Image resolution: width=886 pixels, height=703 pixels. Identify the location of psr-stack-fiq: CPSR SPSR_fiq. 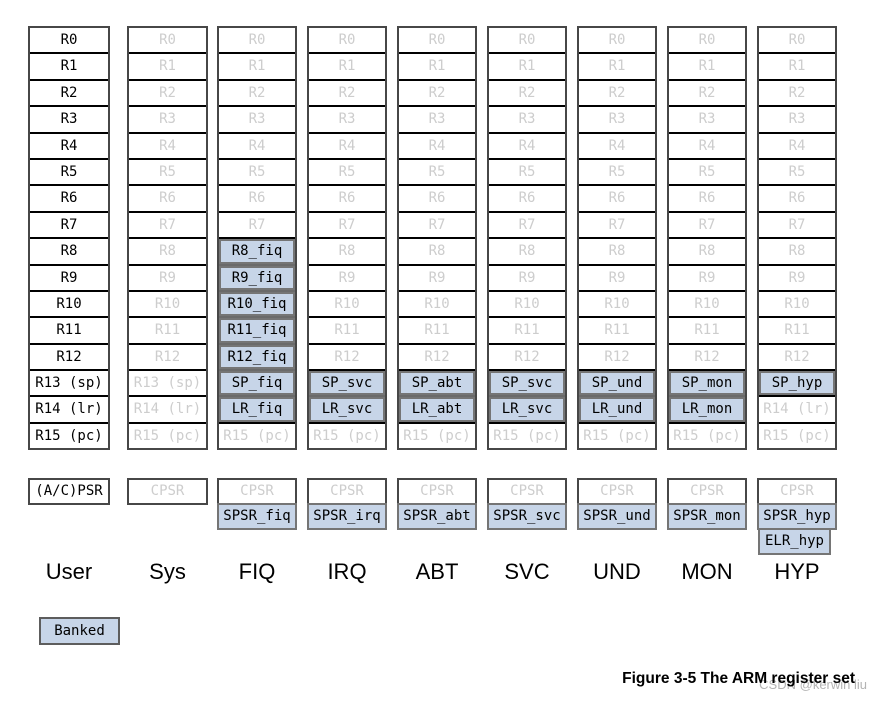
(257, 504).